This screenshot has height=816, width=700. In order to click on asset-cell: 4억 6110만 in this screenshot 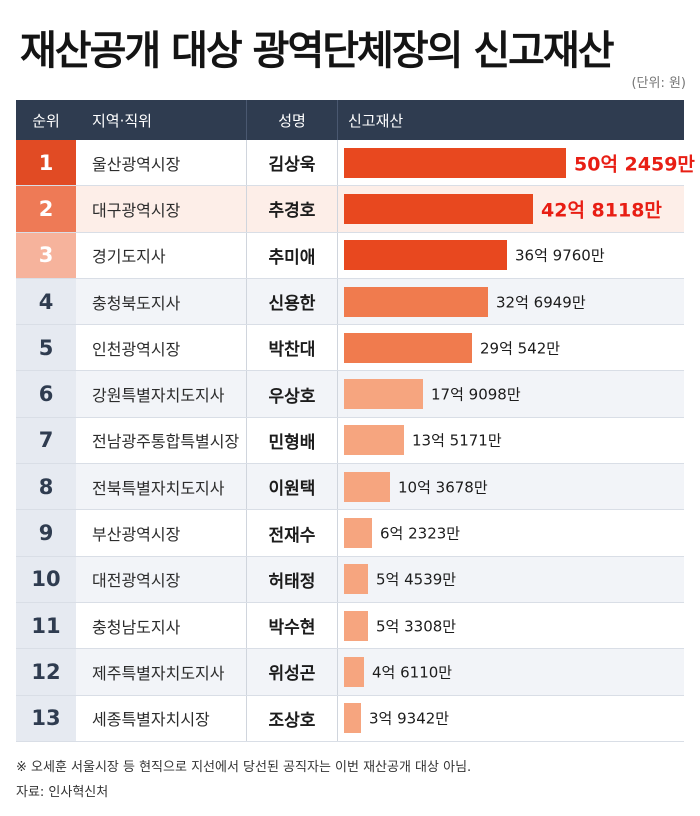, I will do `click(511, 671)`.